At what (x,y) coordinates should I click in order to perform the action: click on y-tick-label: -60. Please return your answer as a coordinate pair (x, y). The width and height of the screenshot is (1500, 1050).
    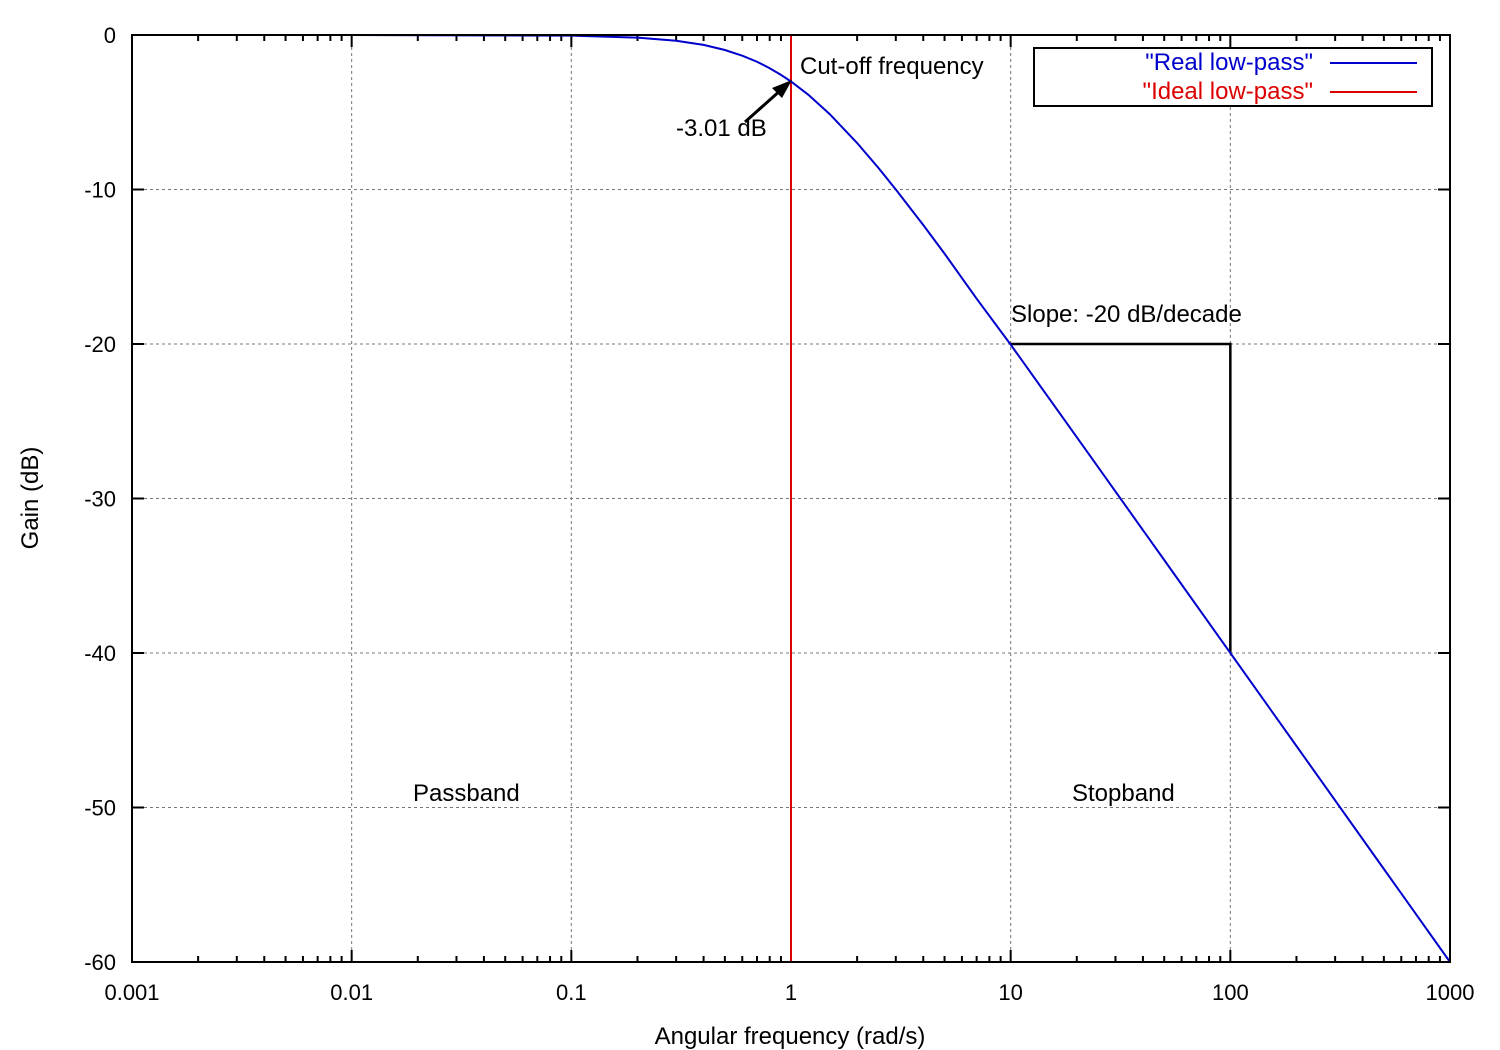
    Looking at the image, I should click on (100, 962).